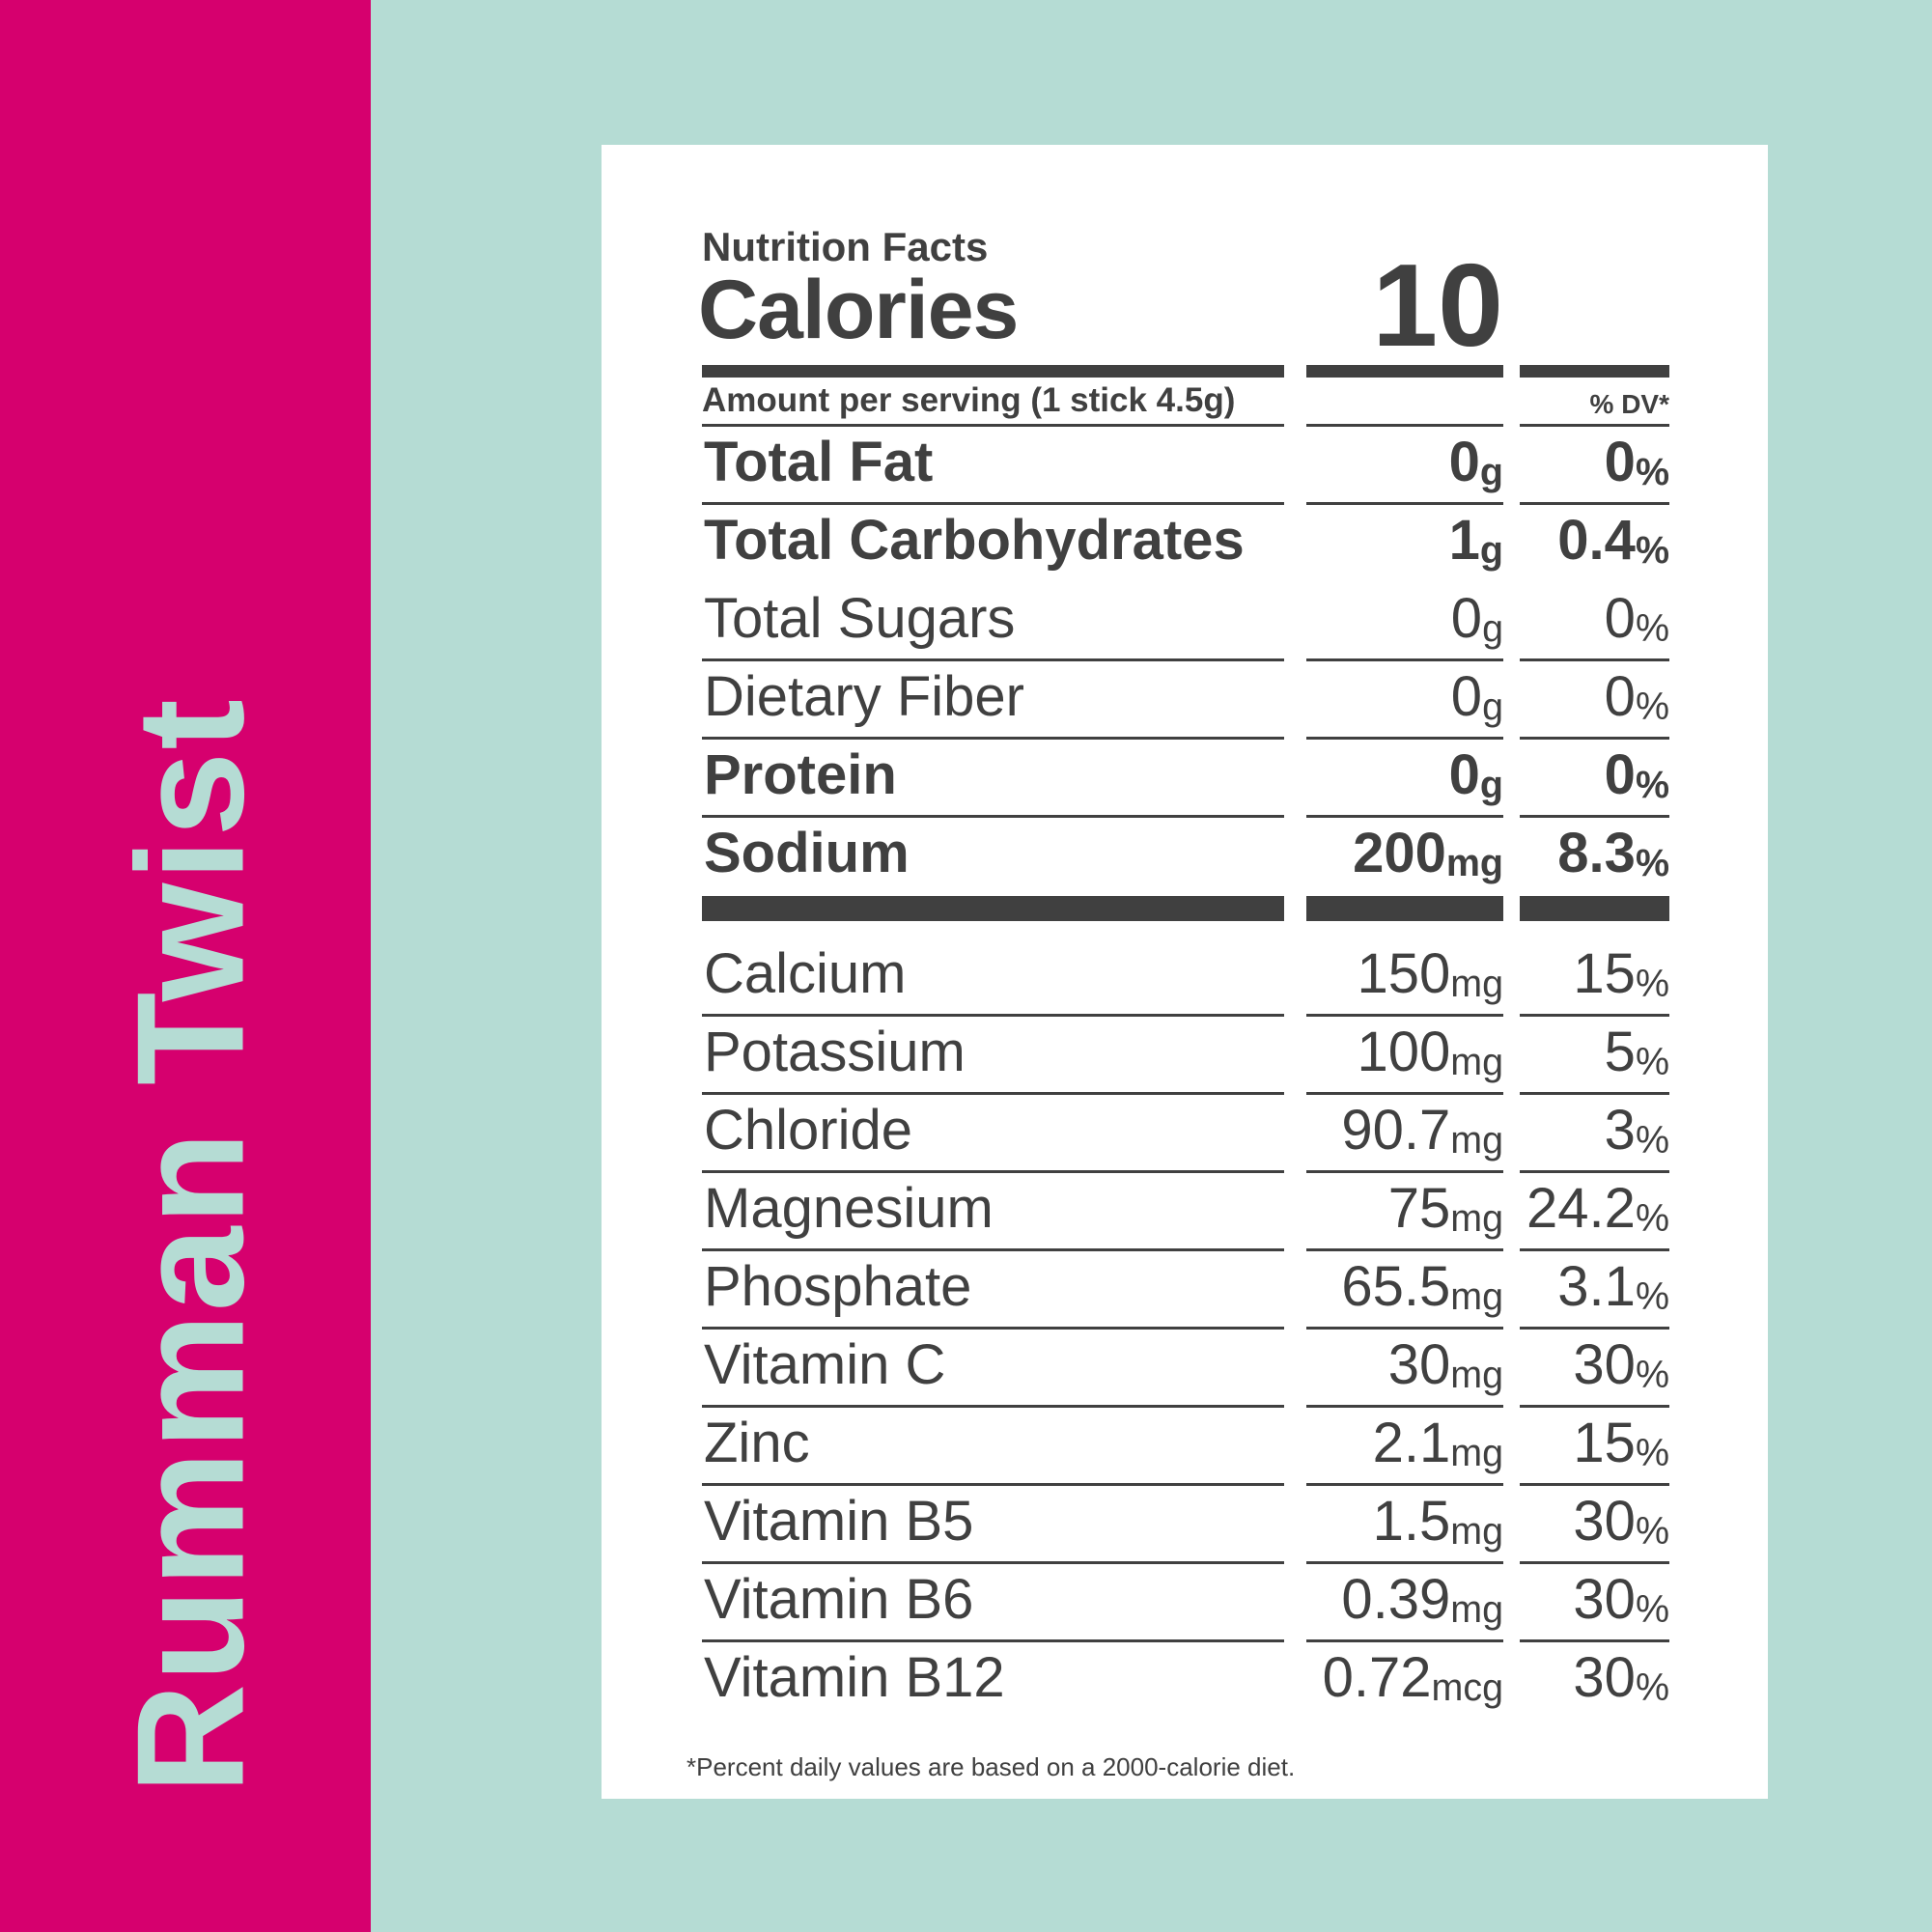 This screenshot has width=1932, height=1932. I want to click on amount-value: 30, so click(1419, 1364).